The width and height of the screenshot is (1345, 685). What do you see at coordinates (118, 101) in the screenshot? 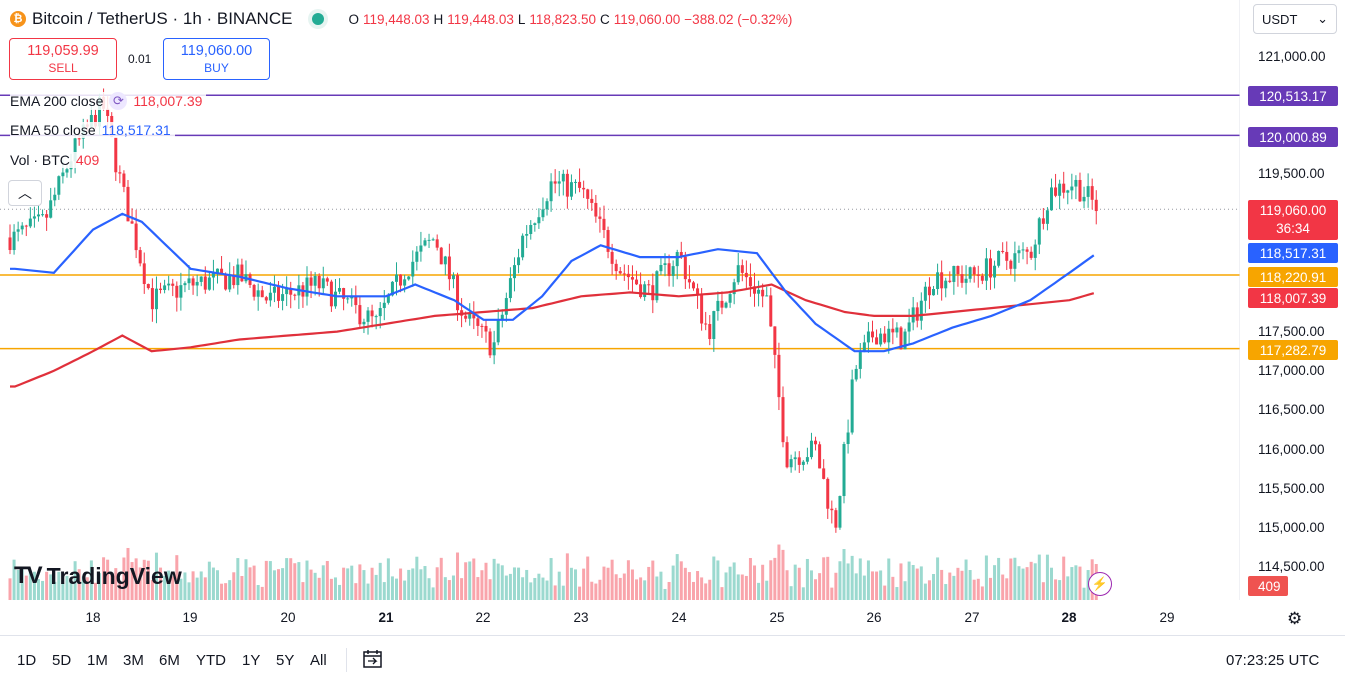
I see `sync-icon: ⟳` at bounding box center [118, 101].